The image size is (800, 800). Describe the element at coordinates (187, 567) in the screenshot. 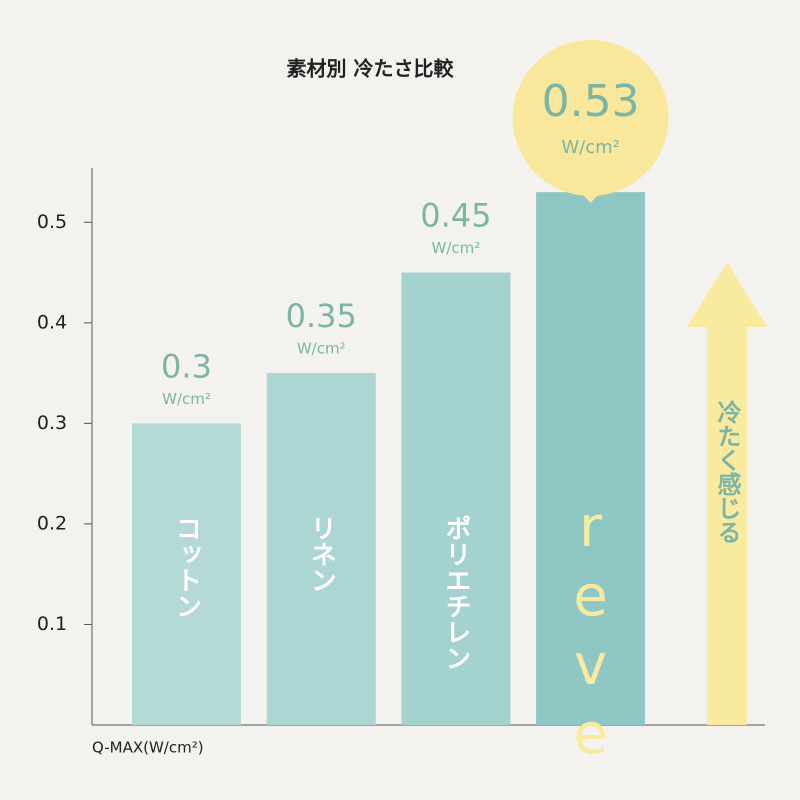

I see `category-label: コットン` at that location.